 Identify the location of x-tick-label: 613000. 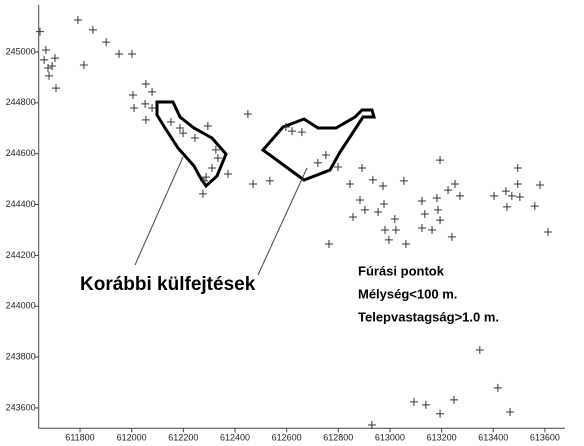
(390, 438).